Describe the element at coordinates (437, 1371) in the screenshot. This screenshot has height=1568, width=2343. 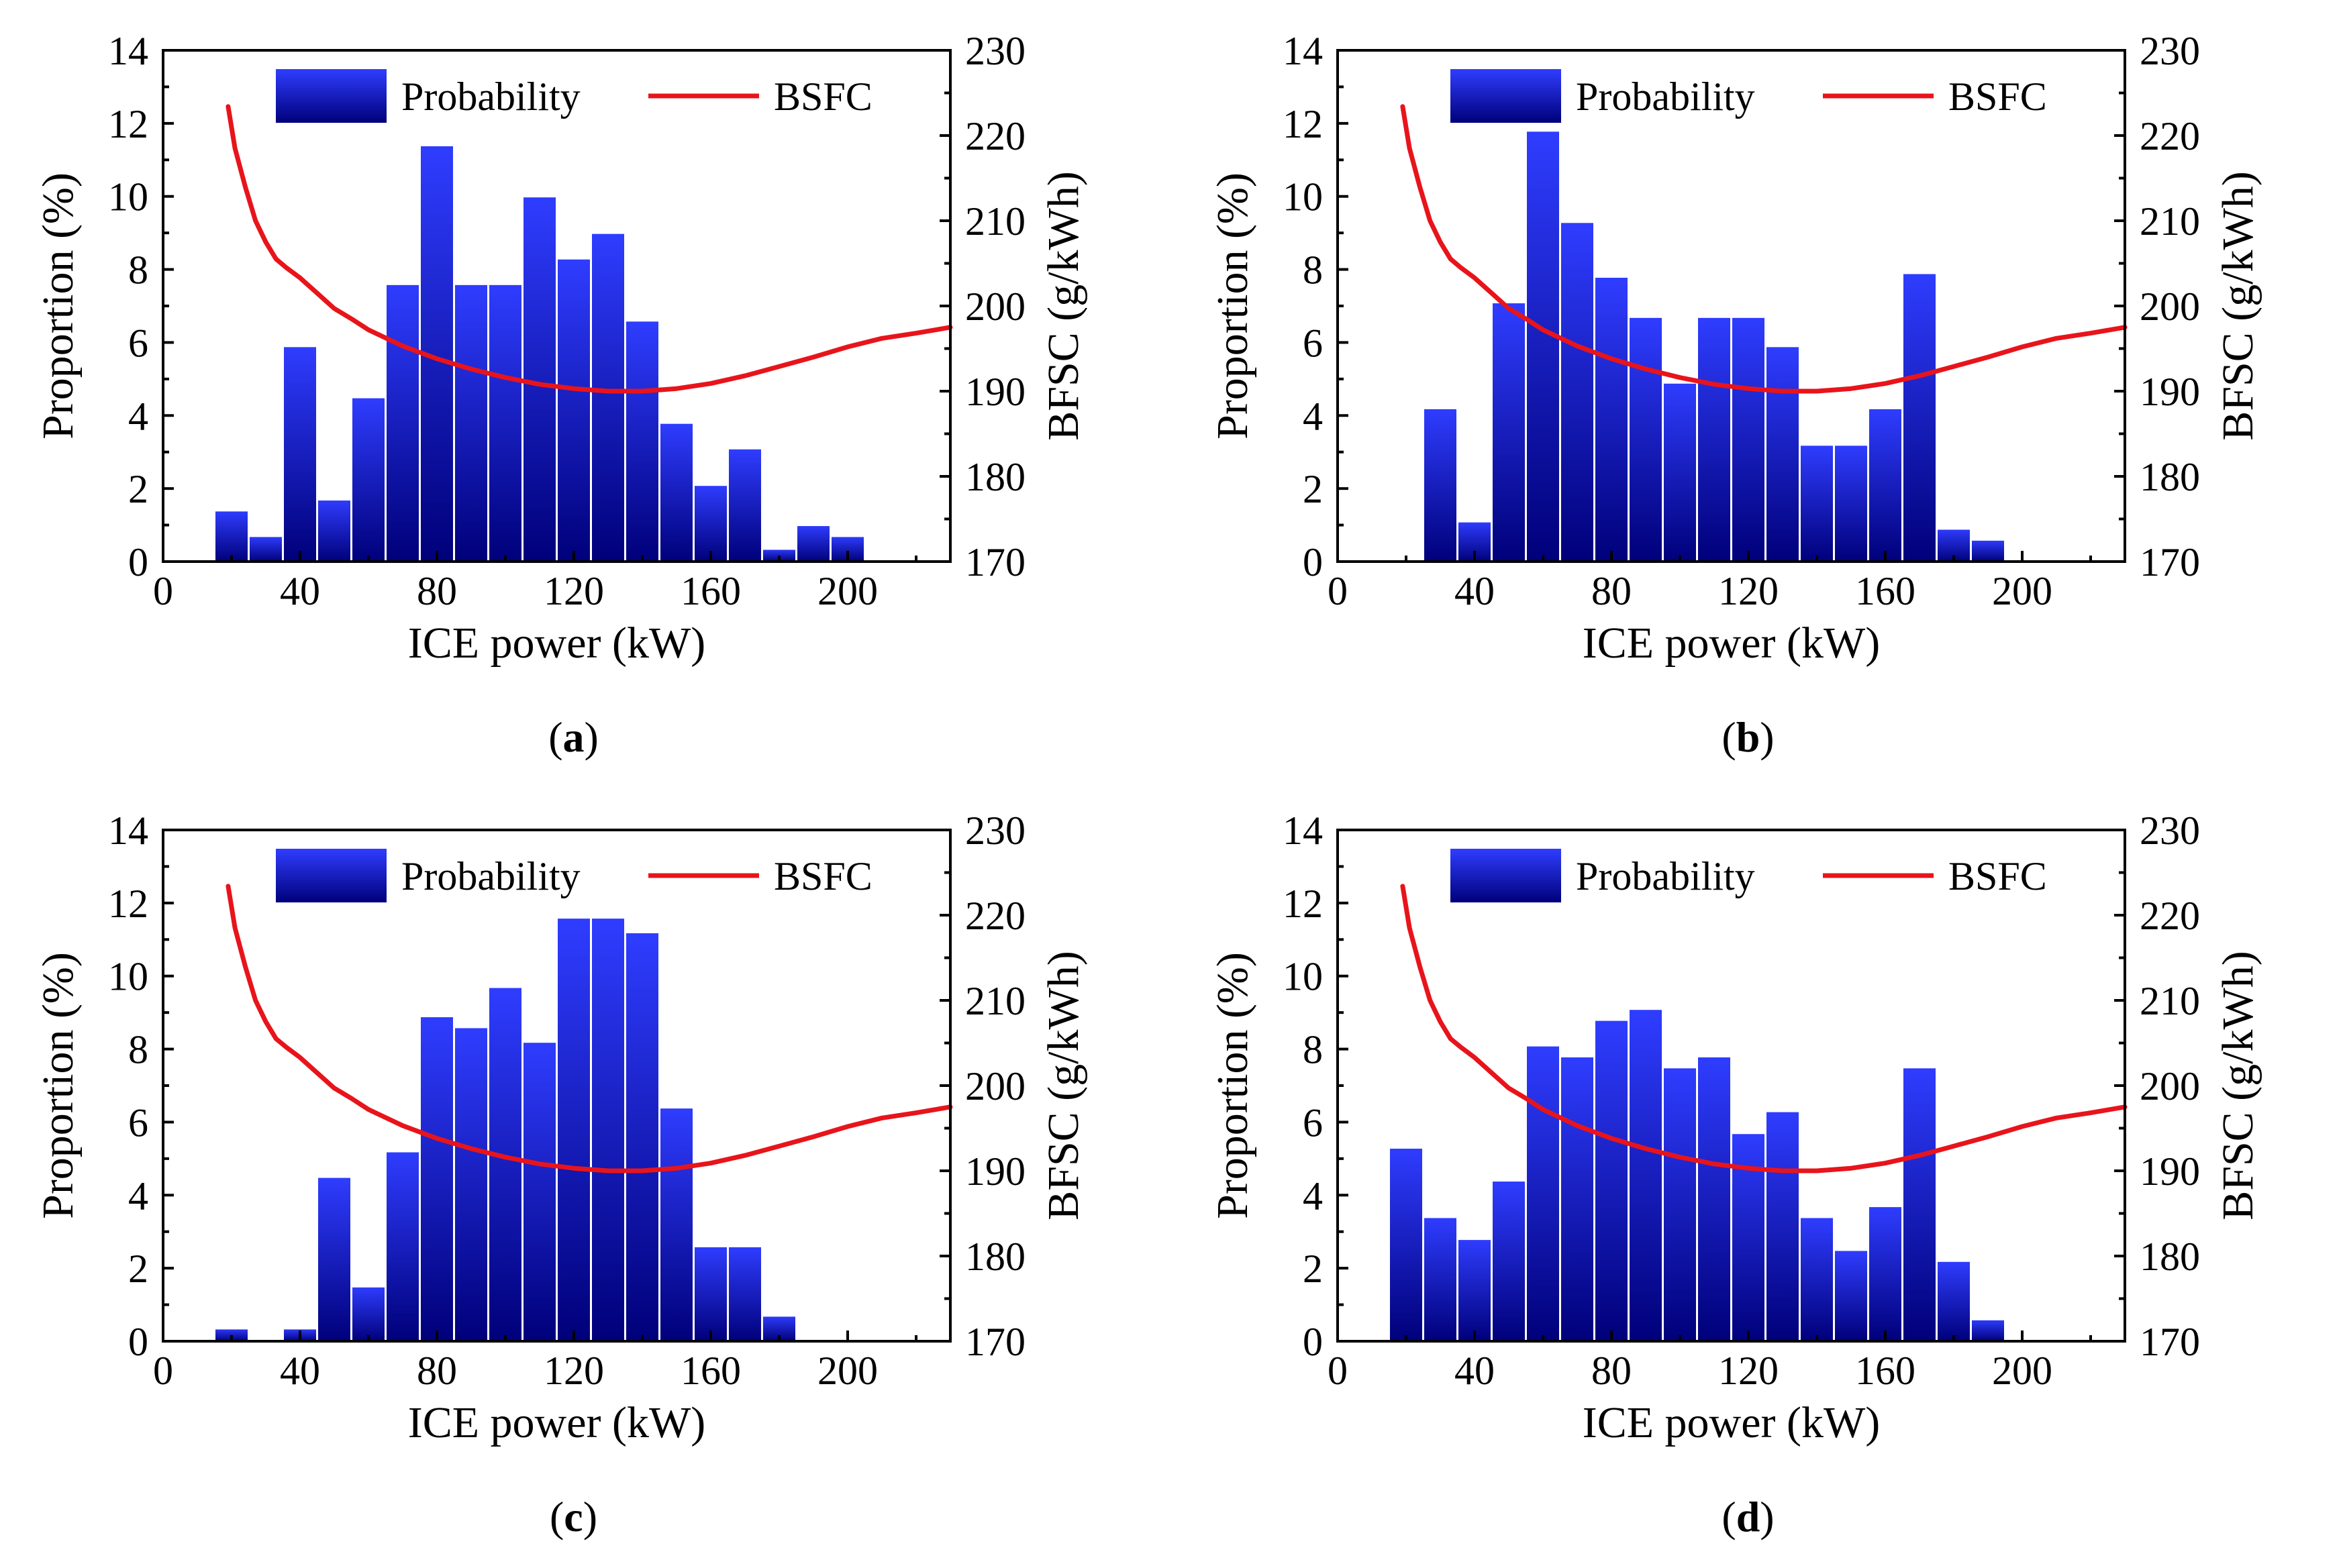
I see `x-tick-label: 80` at that location.